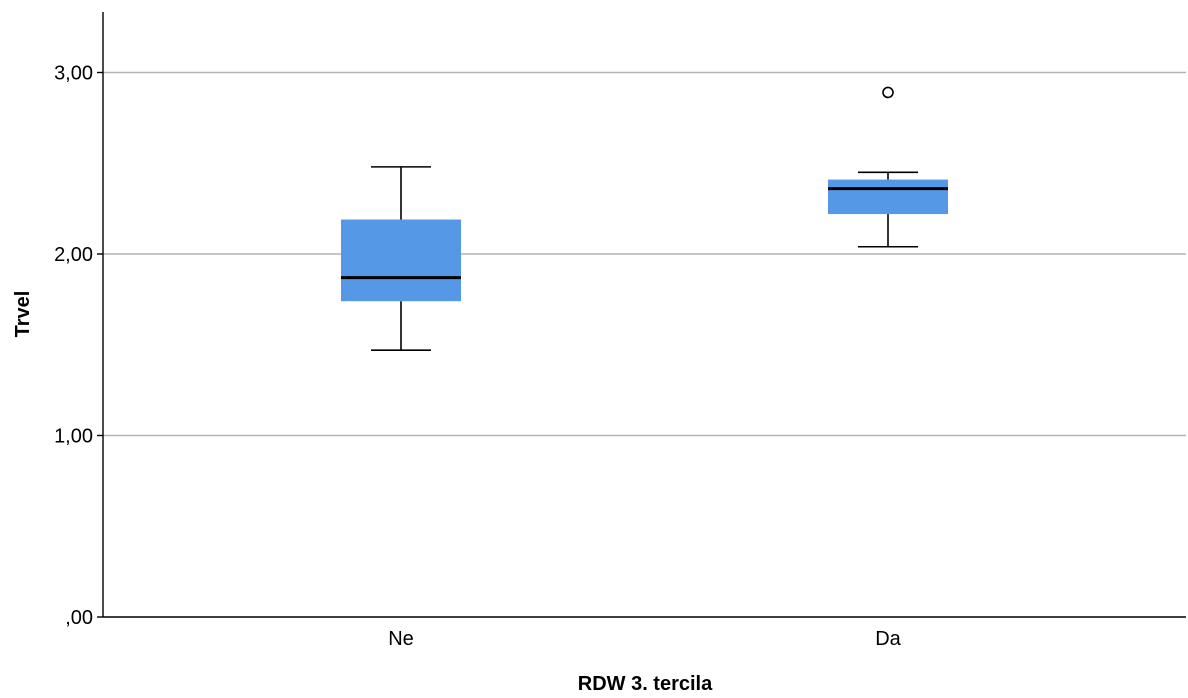  Describe the element at coordinates (79, 618) in the screenshot. I see `y-tick-label: ,00` at that location.